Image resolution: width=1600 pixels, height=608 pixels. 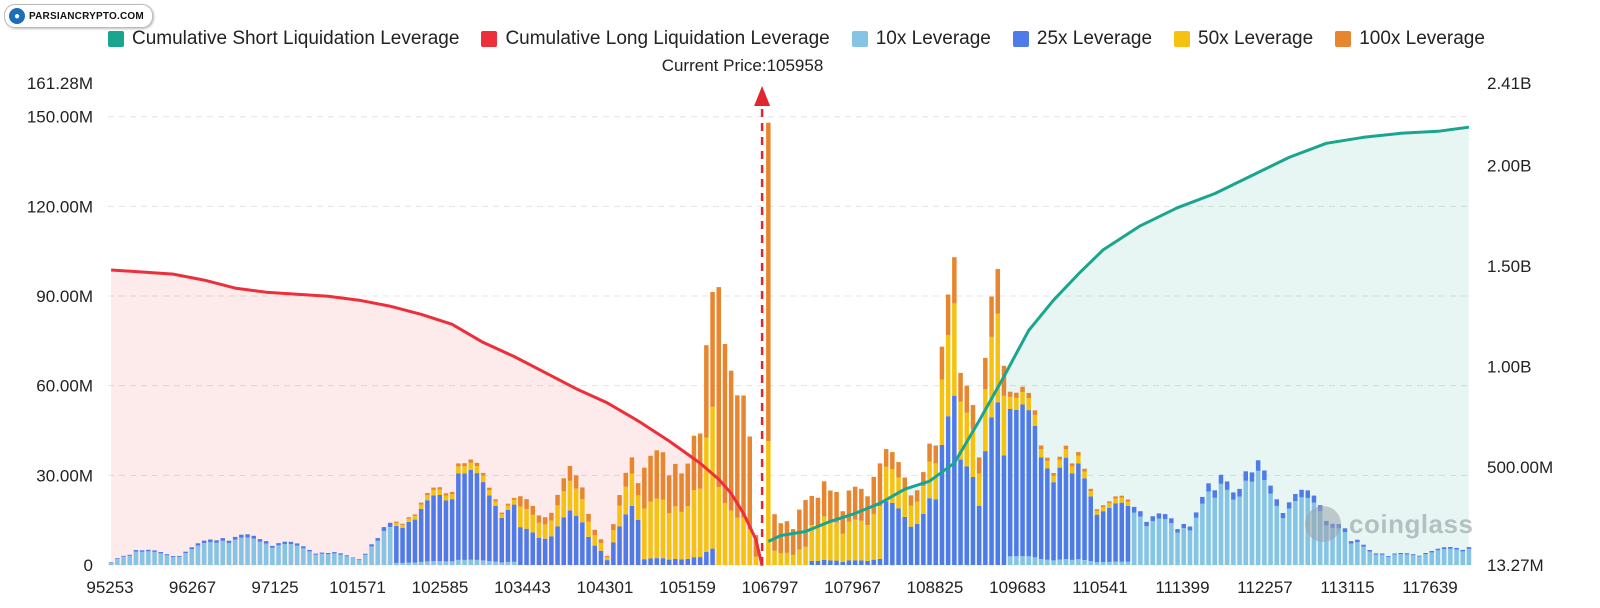 I want to click on y-left-tick-label: 0, so click(x=88, y=565).